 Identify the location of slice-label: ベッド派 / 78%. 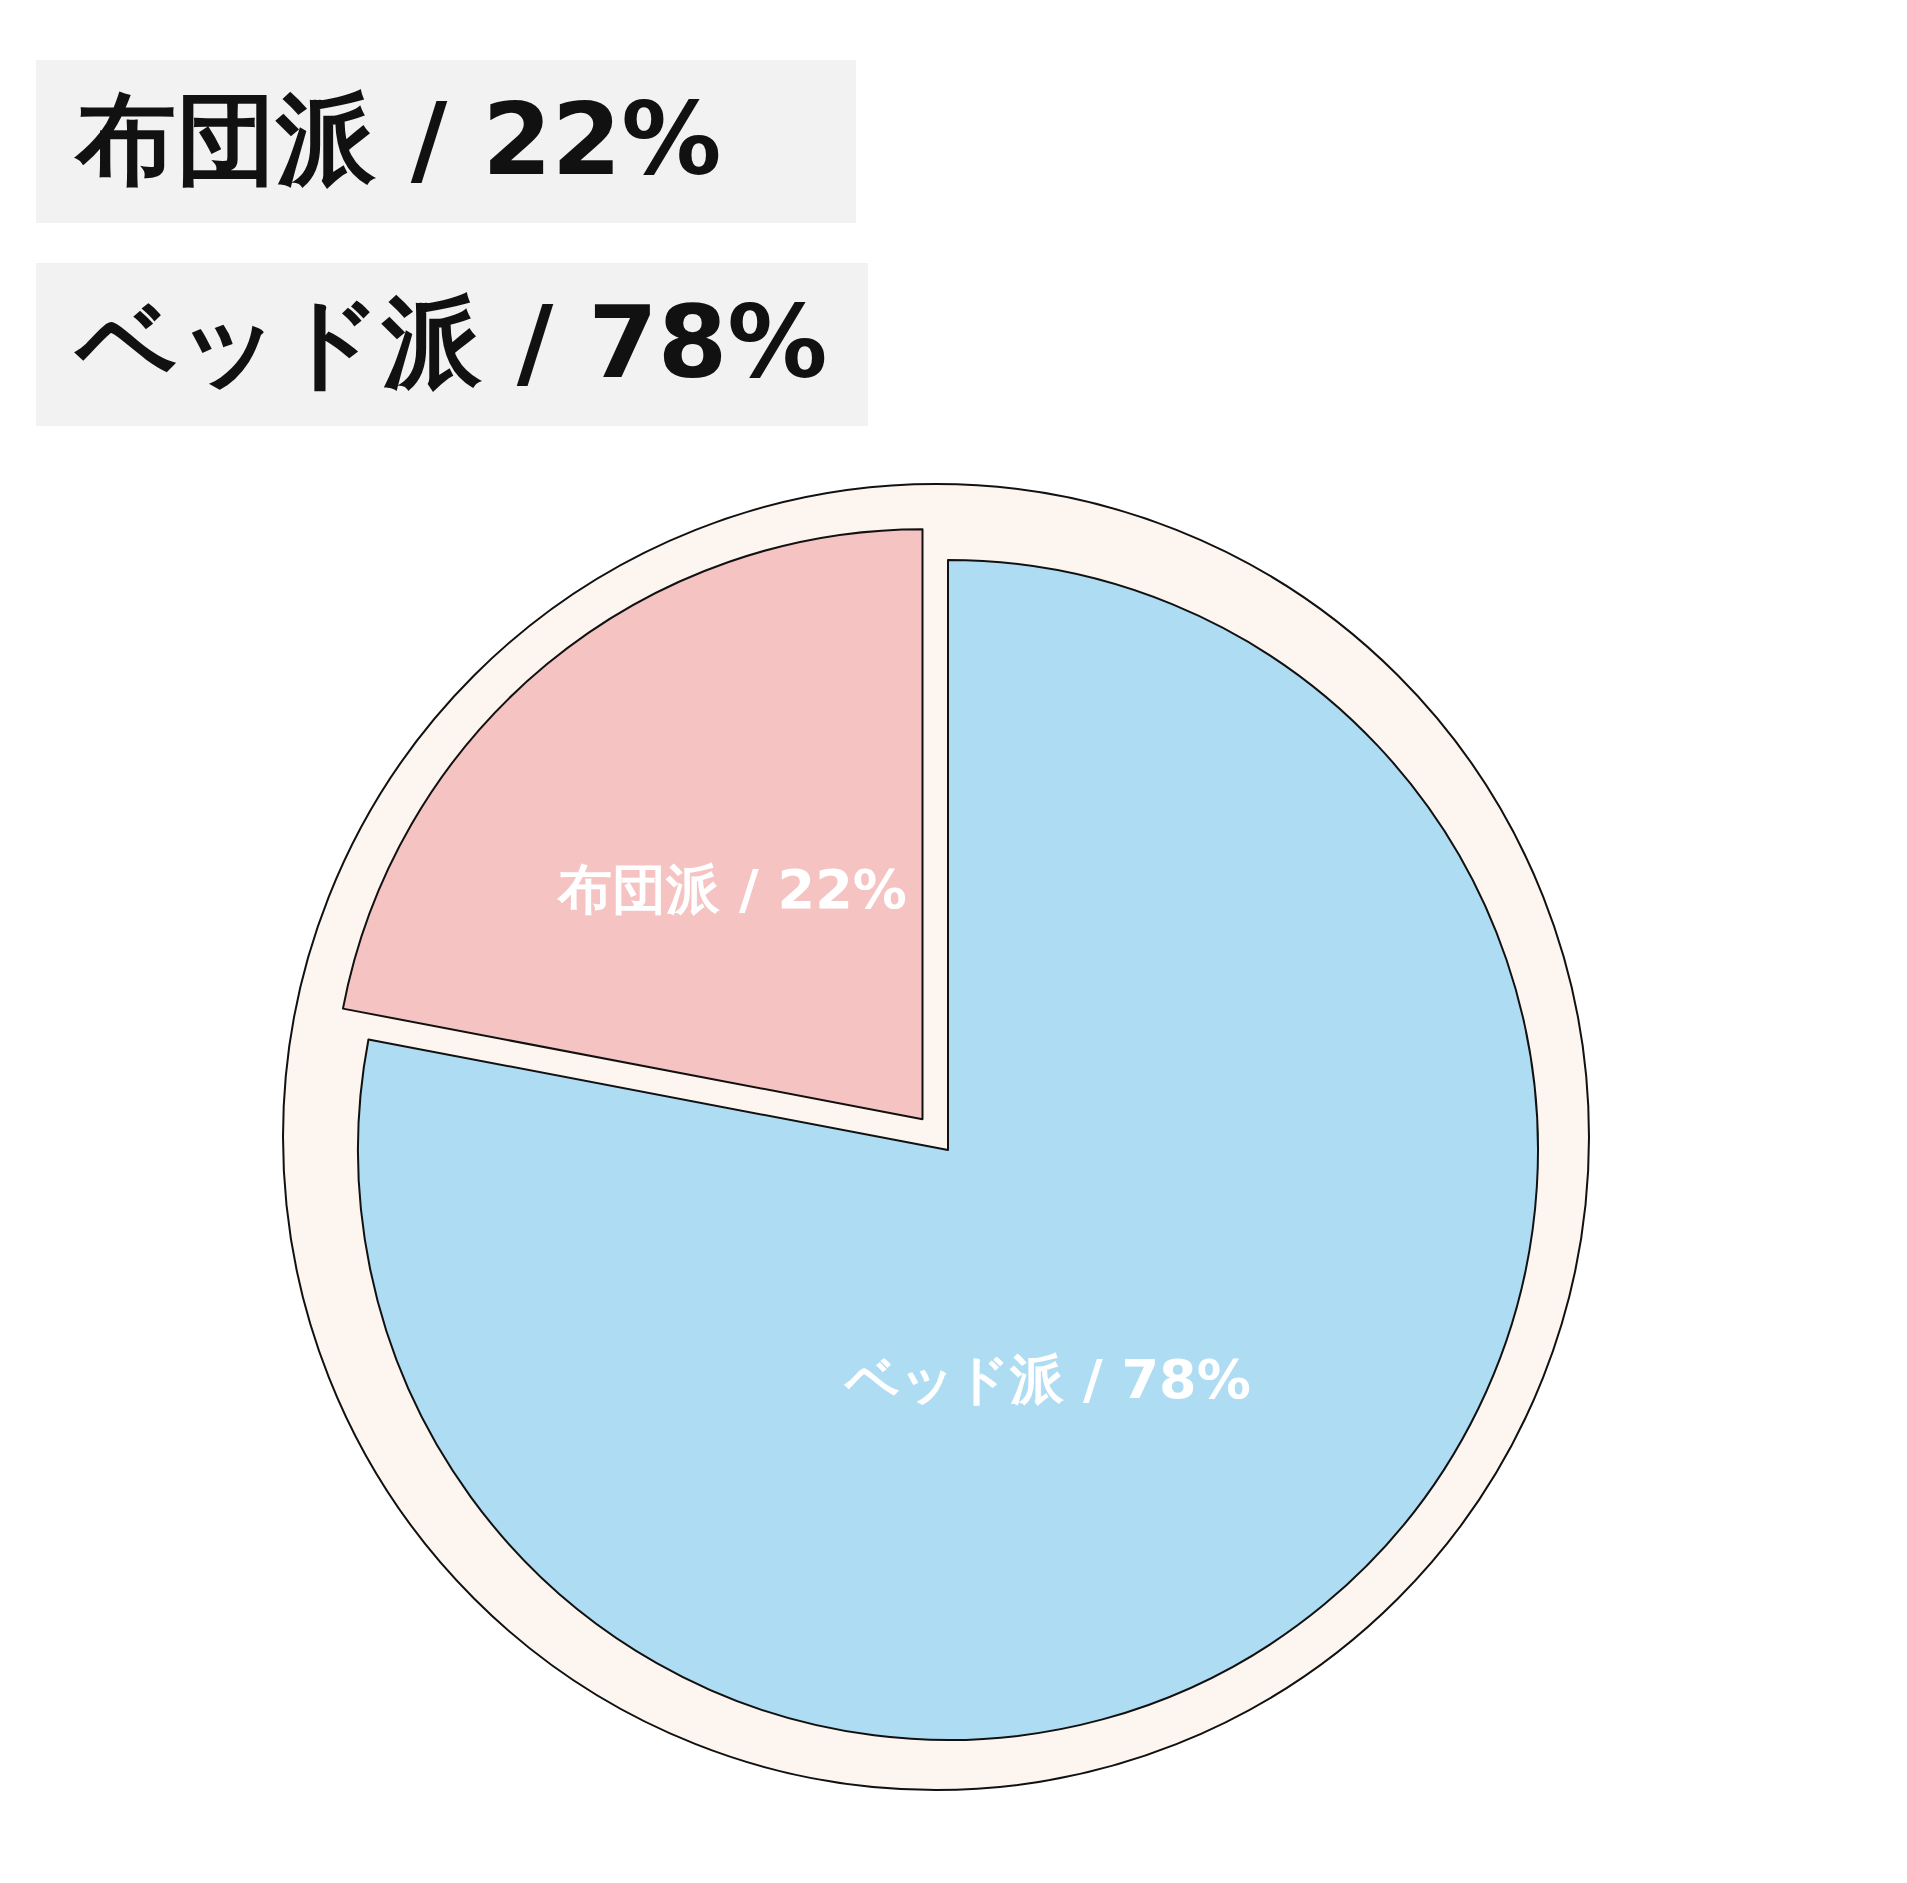
(1047, 1380).